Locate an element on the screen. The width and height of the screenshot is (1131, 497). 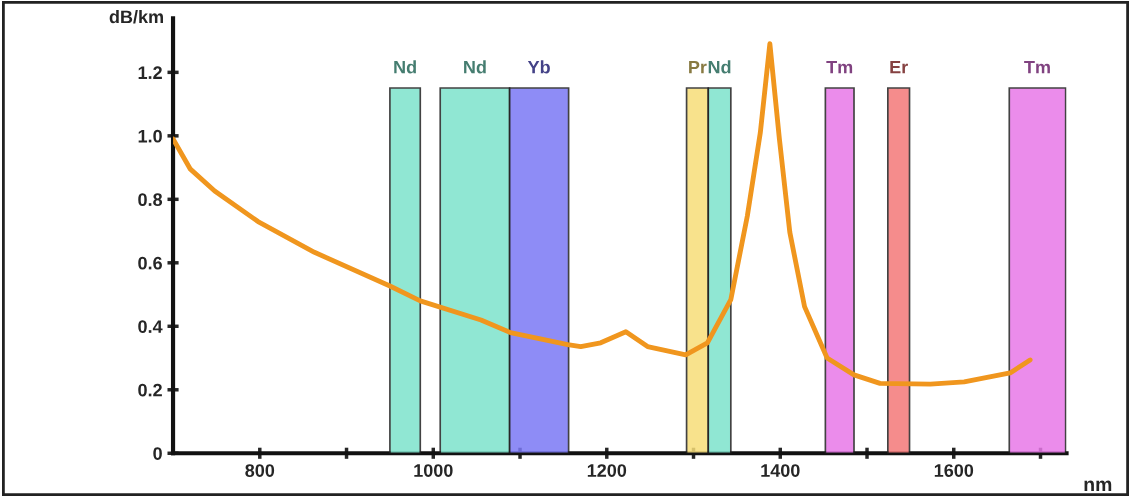
x-tick-label: 1000 is located at coordinates (433, 470).